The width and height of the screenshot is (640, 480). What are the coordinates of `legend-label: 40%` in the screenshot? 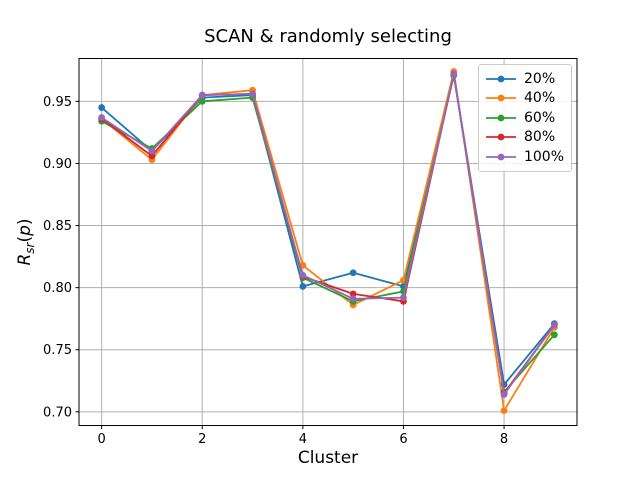 It's located at (540, 98).